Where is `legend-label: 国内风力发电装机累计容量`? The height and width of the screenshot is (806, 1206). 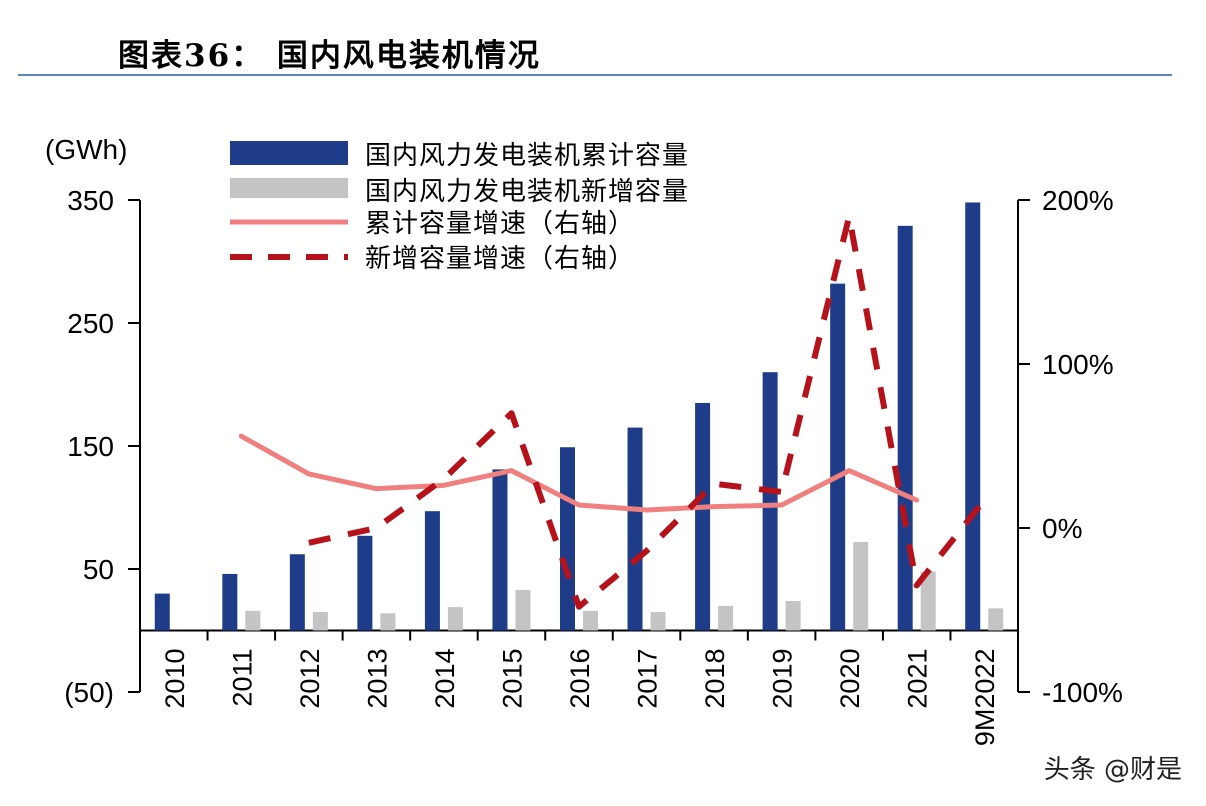 legend-label: 国内风力发电装机累计容量 is located at coordinates (527, 156).